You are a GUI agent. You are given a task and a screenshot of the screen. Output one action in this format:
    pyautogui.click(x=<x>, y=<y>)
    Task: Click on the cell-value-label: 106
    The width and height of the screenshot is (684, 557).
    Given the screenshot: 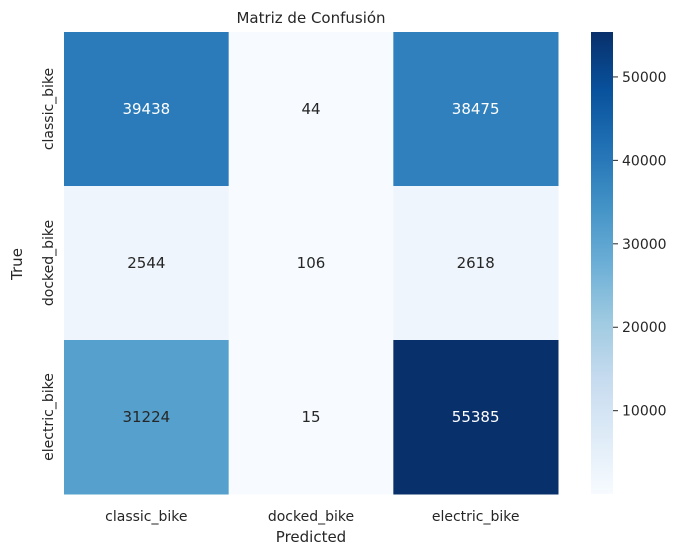 What is the action you would take?
    pyautogui.click(x=311, y=263)
    